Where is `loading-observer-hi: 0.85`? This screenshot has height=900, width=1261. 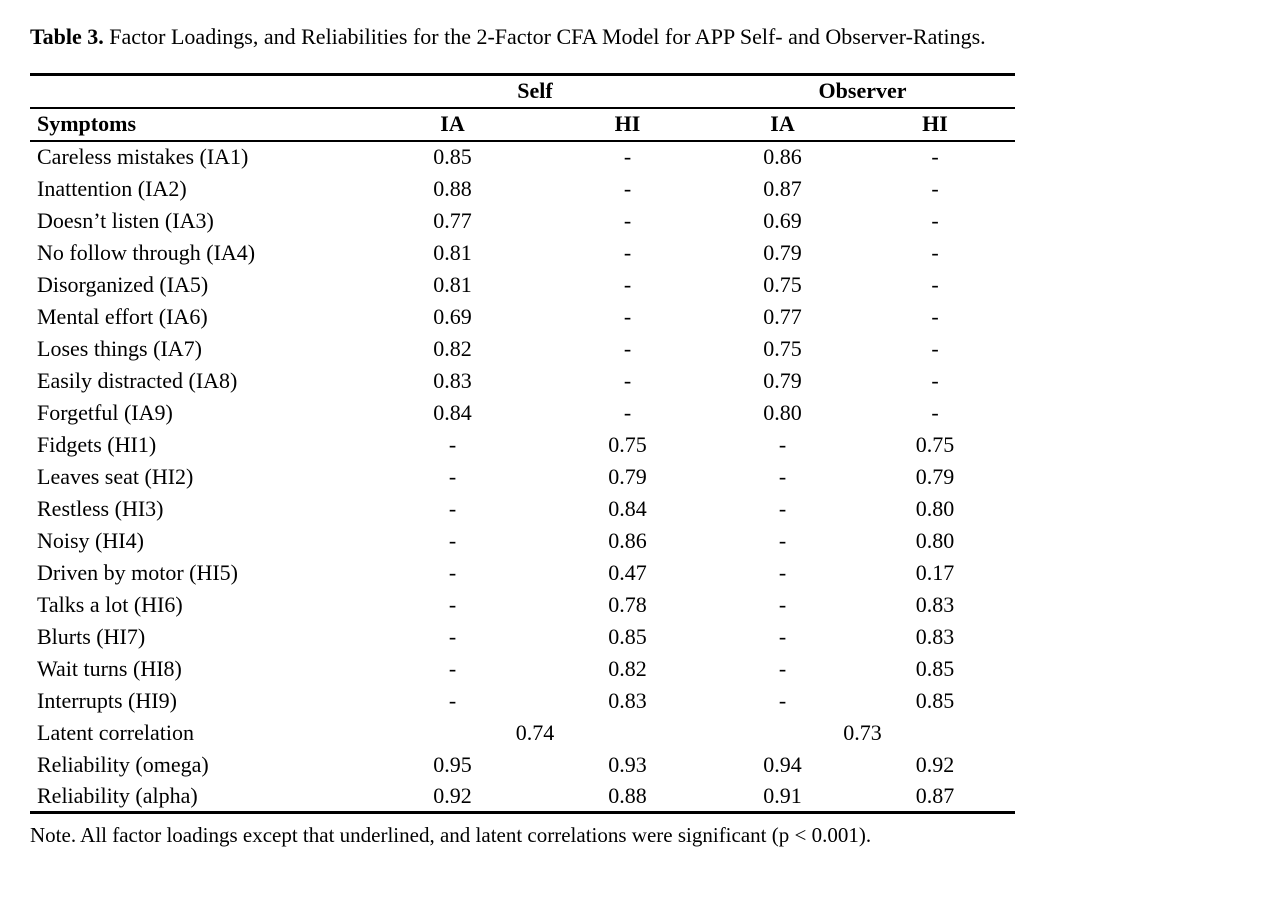
loading-observer-hi: 0.85 is located at coordinates (935, 668).